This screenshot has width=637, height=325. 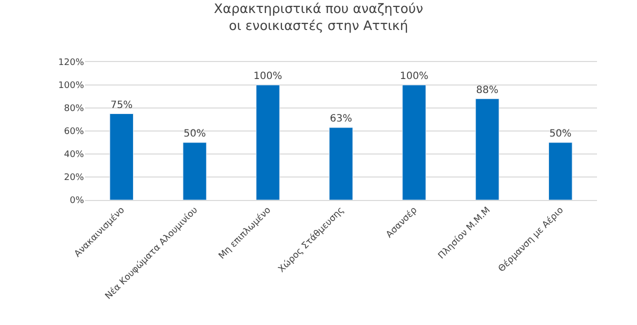 What do you see at coordinates (74, 155) in the screenshot?
I see `y-tick-label: 40%` at bounding box center [74, 155].